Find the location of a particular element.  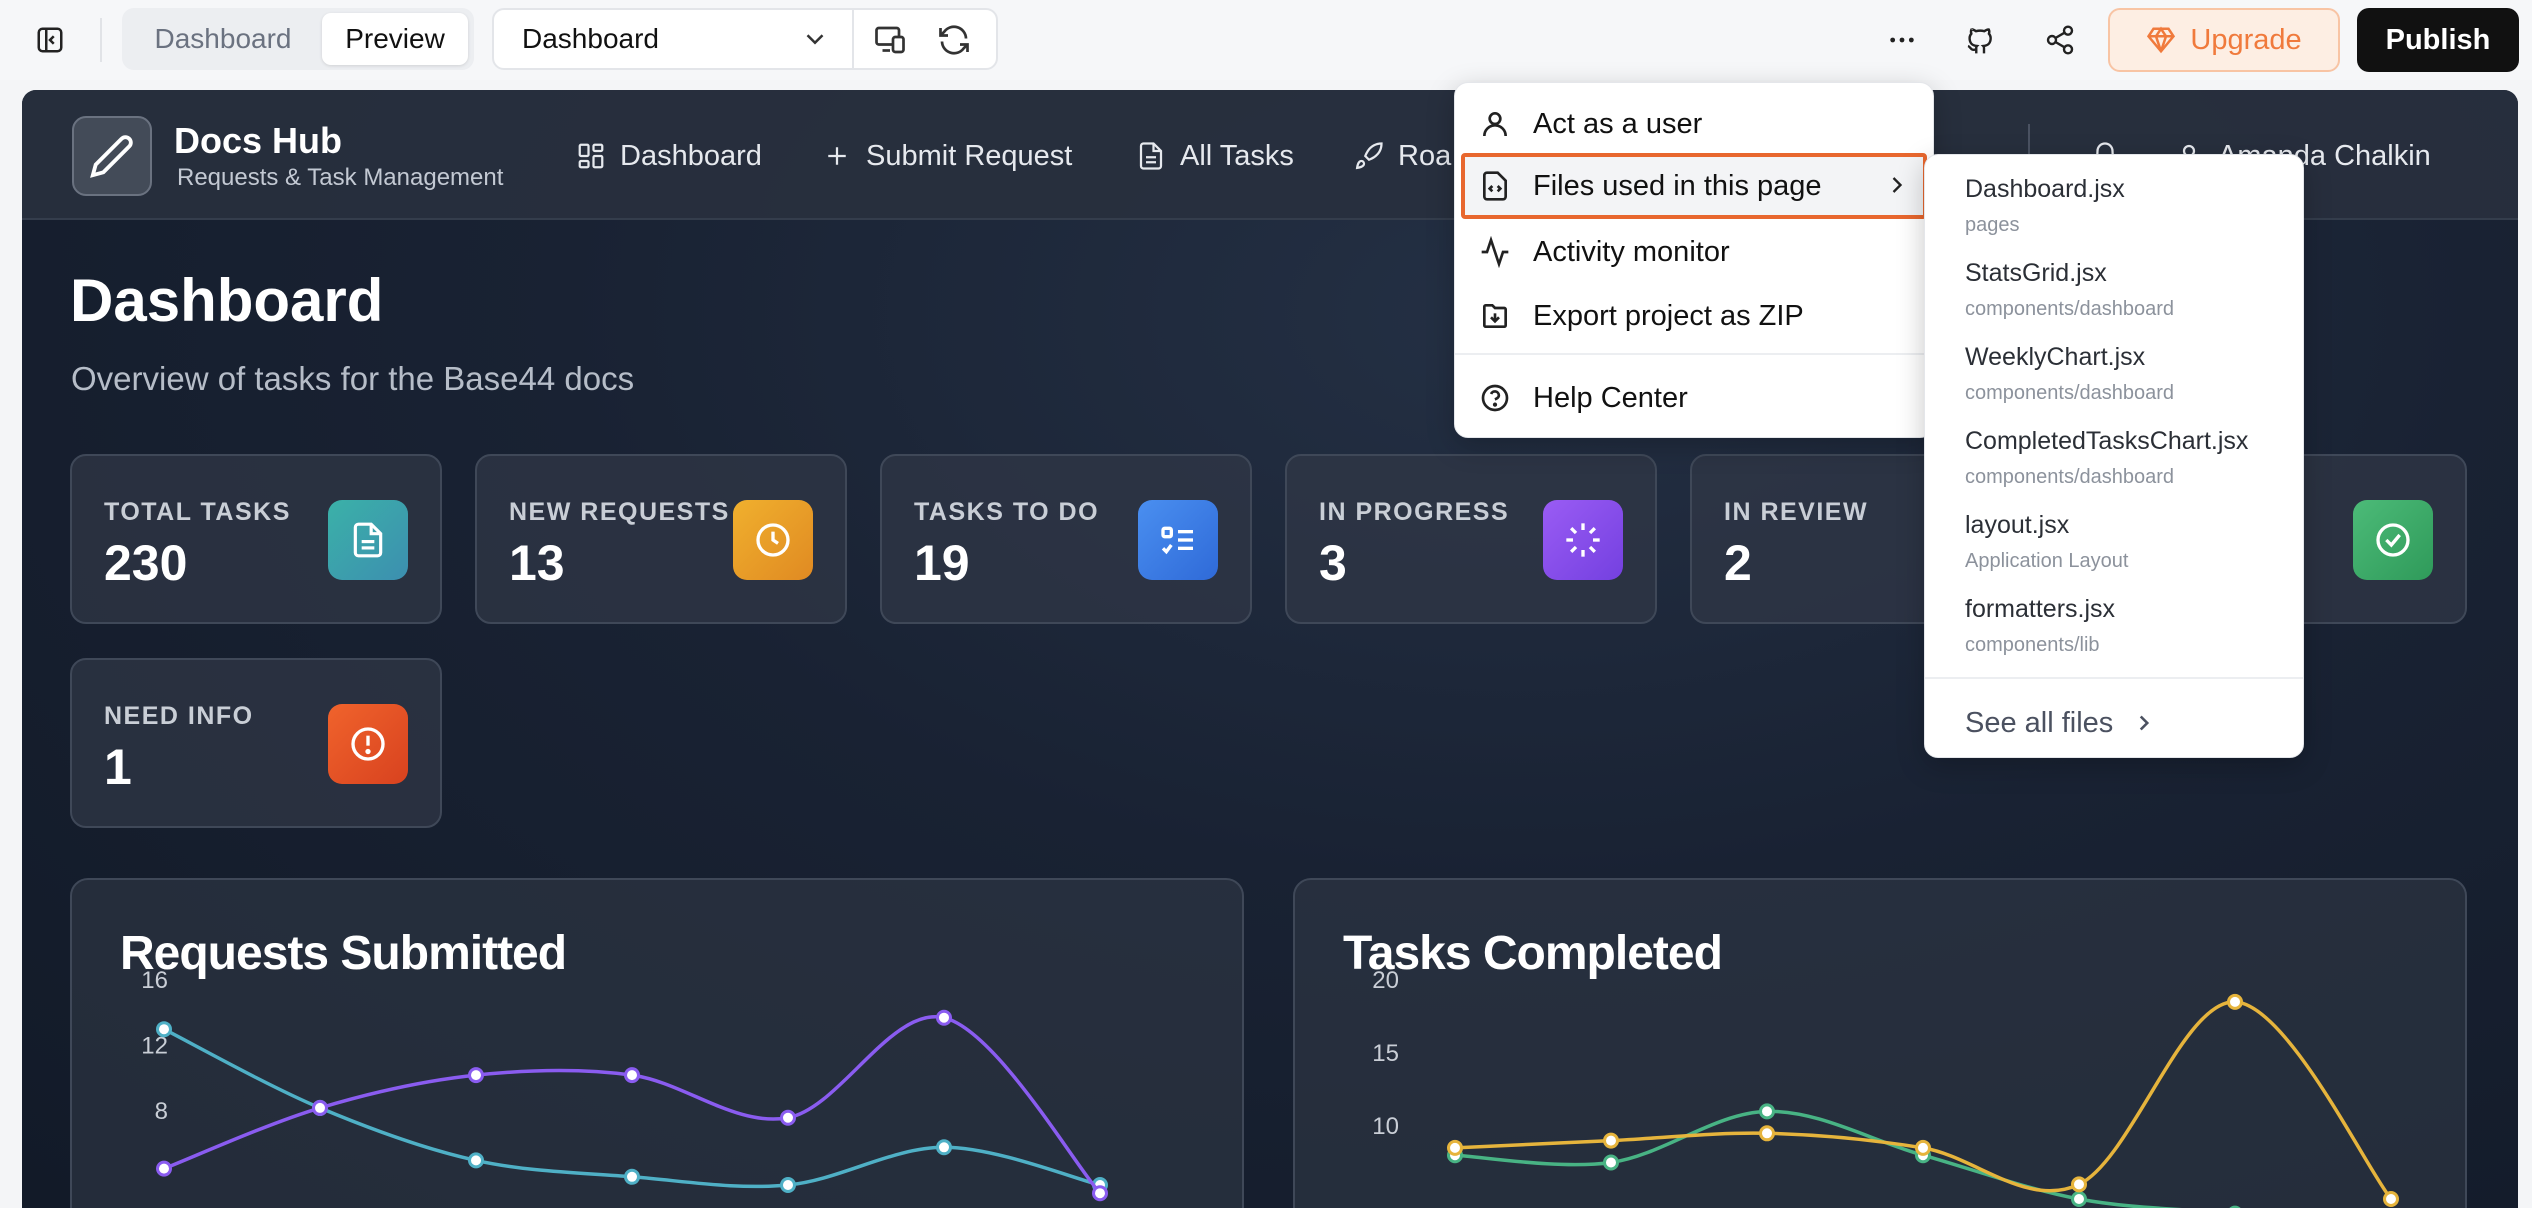

file-item-formatters: formatters.jsx components/lib is located at coordinates (2040, 626).